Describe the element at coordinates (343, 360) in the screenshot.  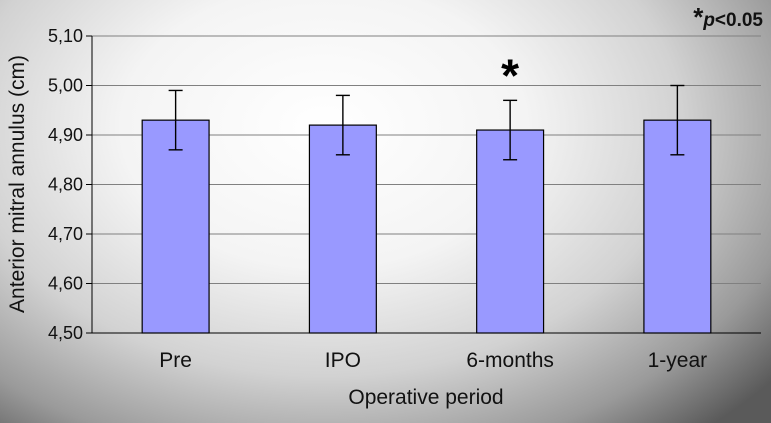
I see `x-tick-label: IPO` at that location.